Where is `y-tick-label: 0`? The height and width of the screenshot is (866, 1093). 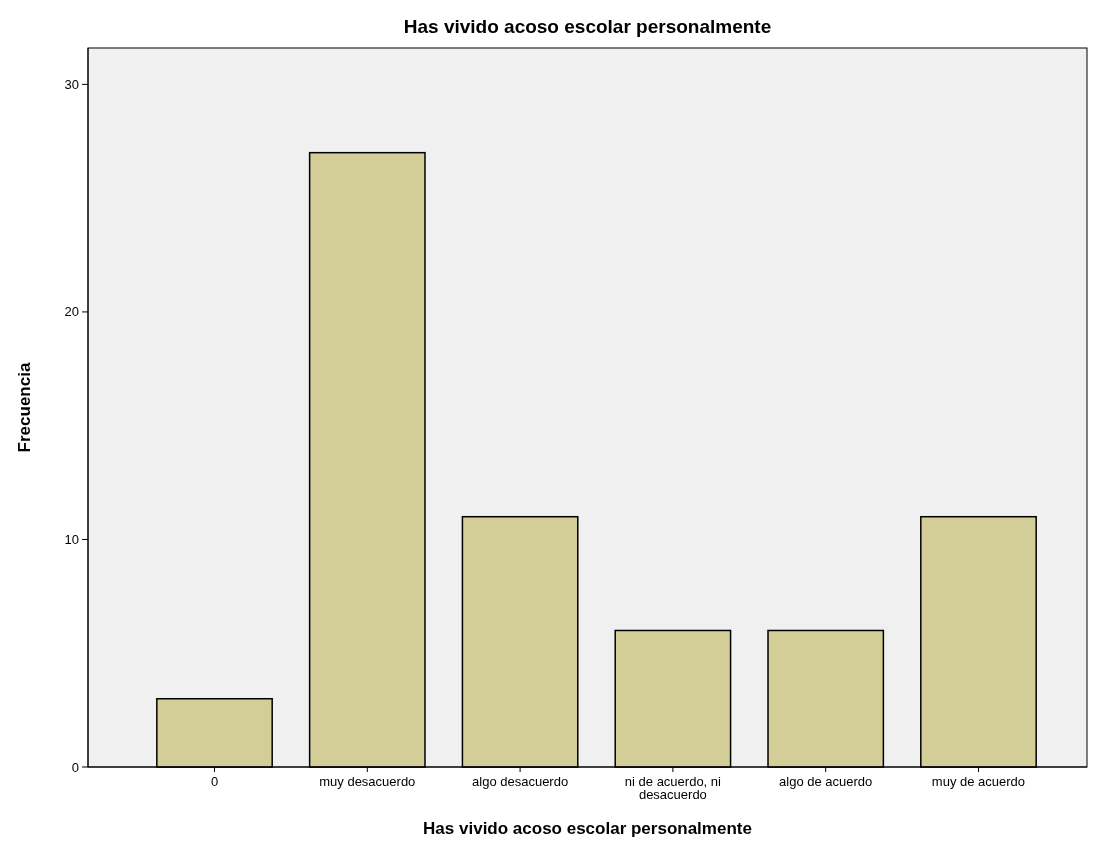 y-tick-label: 0 is located at coordinates (75, 767).